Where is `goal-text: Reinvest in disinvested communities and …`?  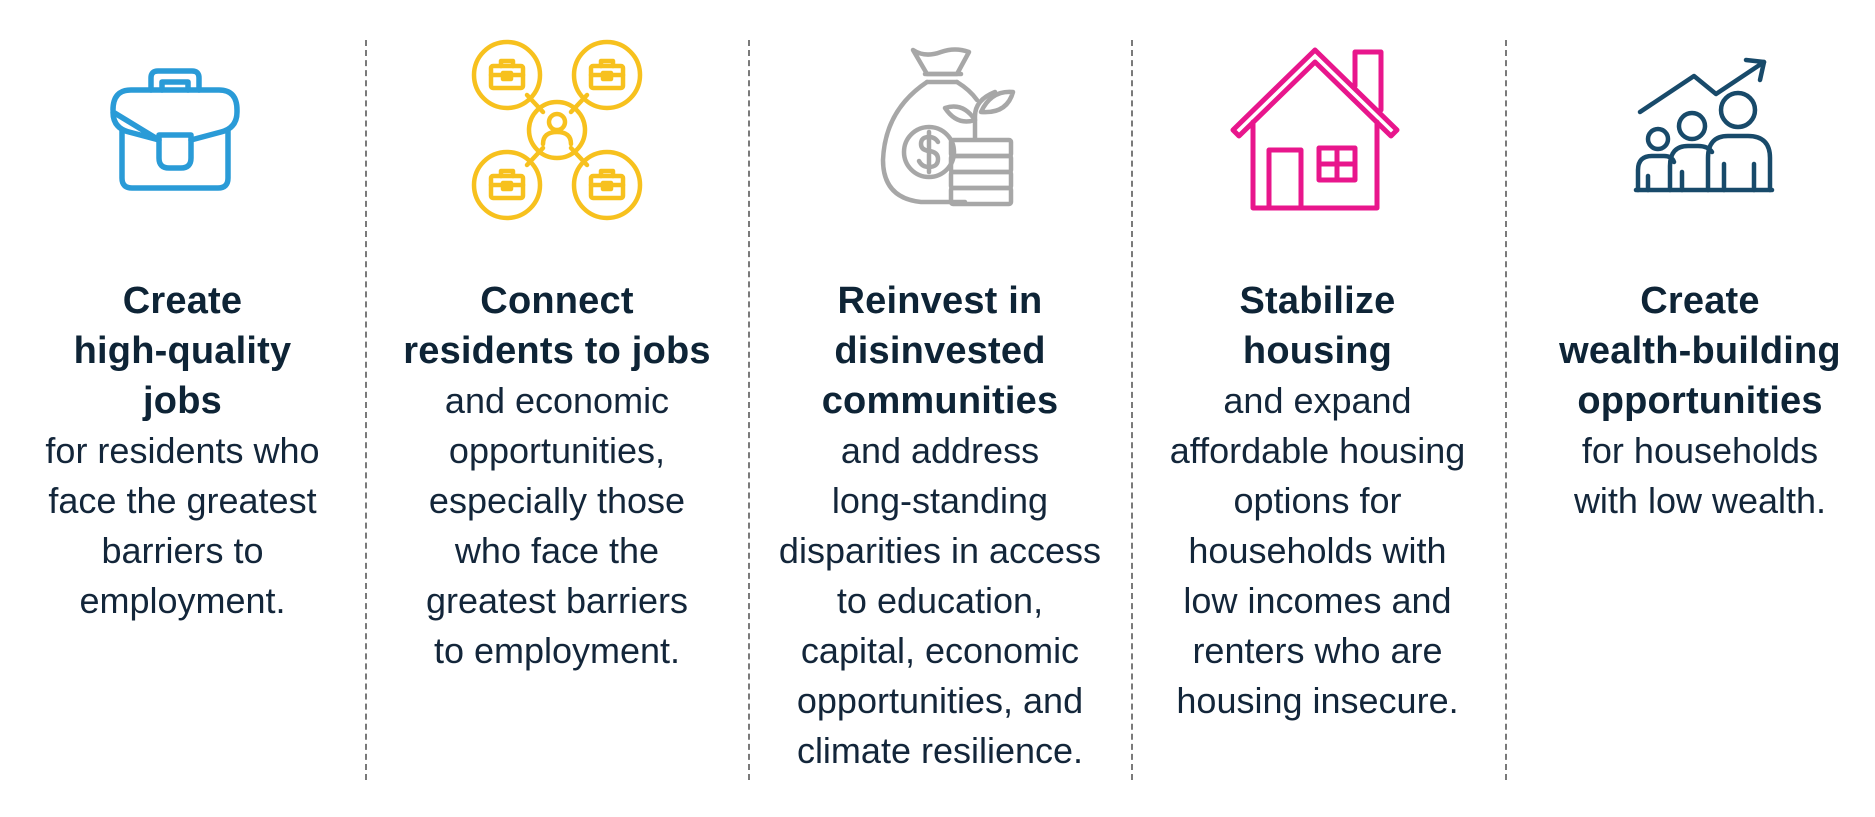 goal-text: Reinvest in disinvested communities and … is located at coordinates (940, 526).